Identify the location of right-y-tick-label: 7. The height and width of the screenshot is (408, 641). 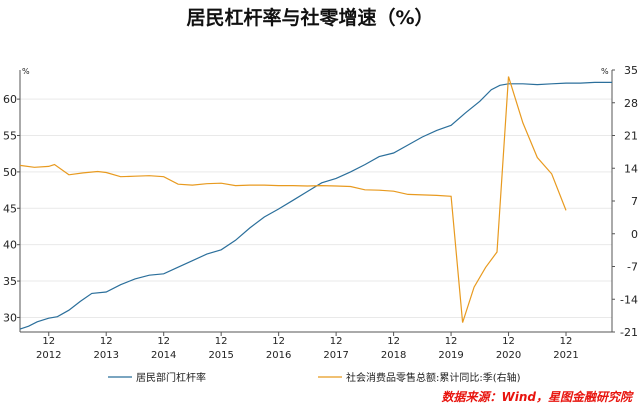
(634, 201).